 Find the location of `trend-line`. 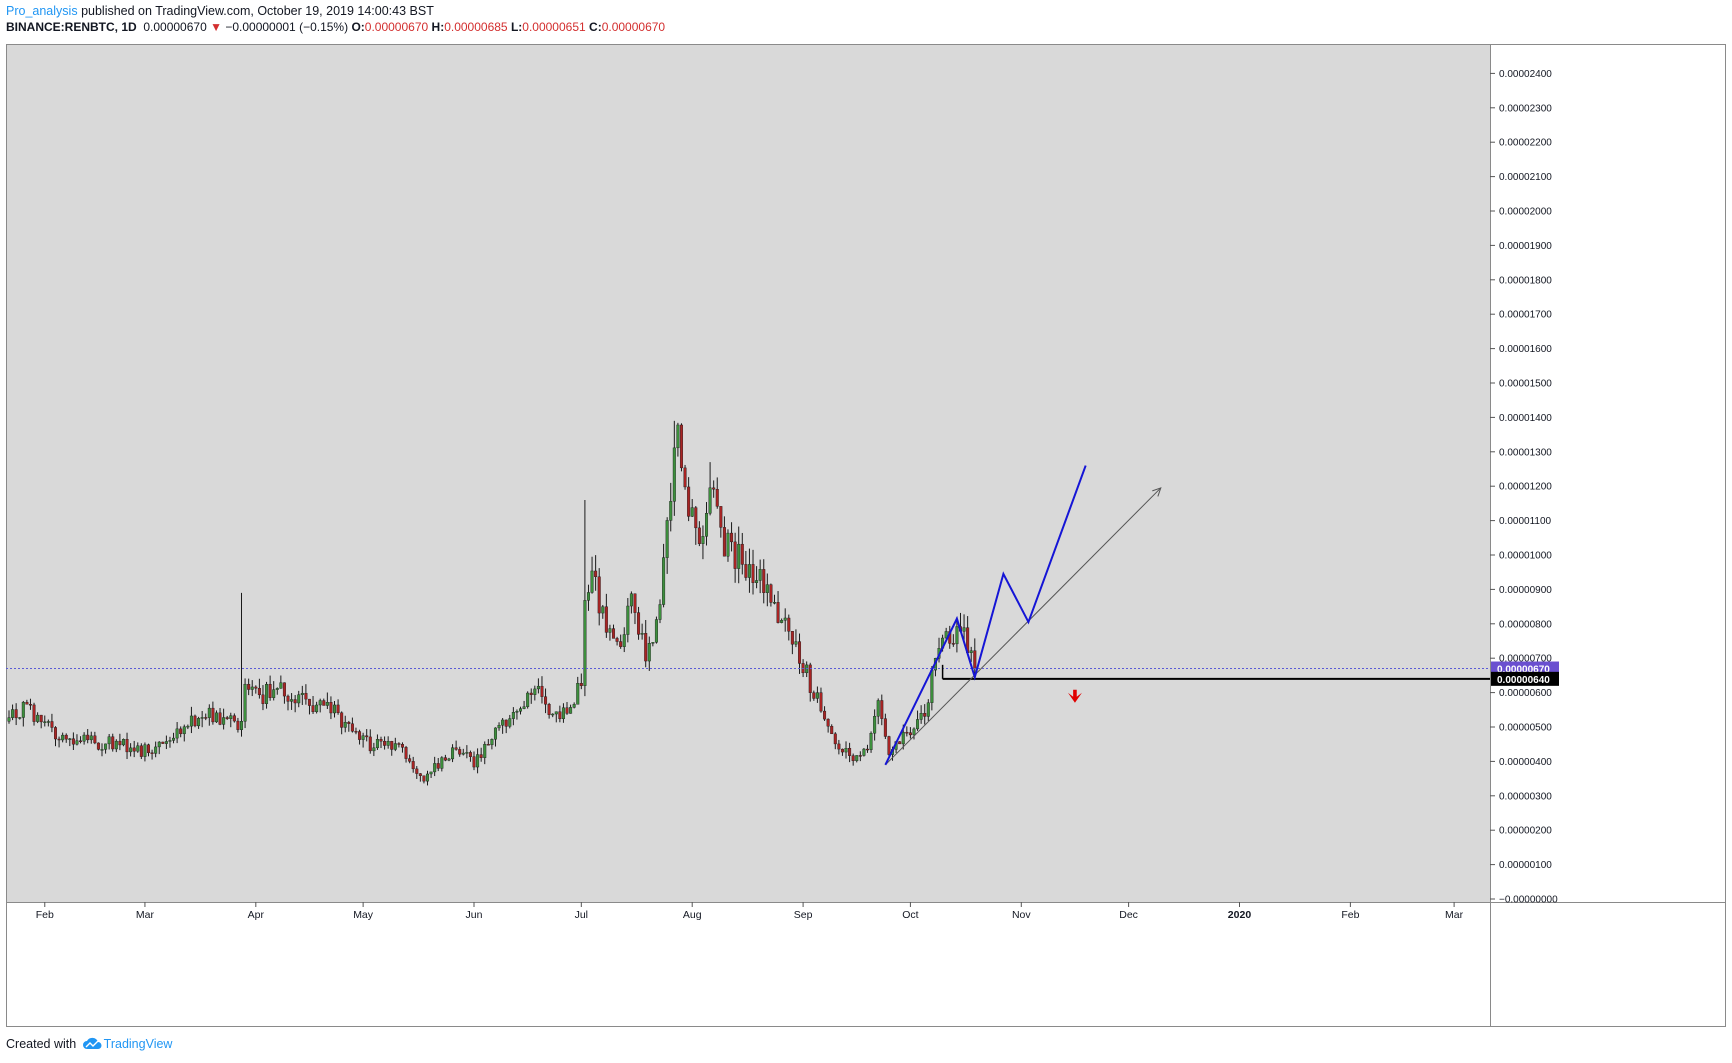

trend-line is located at coordinates (1023, 626).